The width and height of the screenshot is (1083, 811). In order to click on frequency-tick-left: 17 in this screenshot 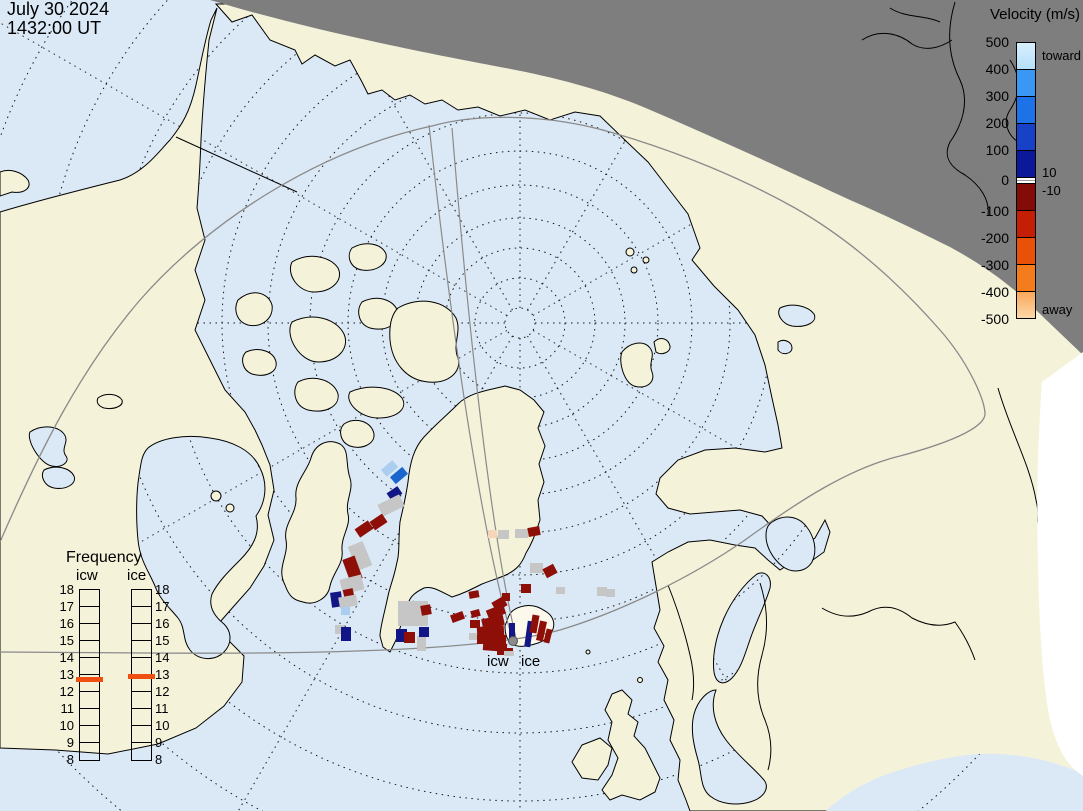, I will do `click(66, 606)`.